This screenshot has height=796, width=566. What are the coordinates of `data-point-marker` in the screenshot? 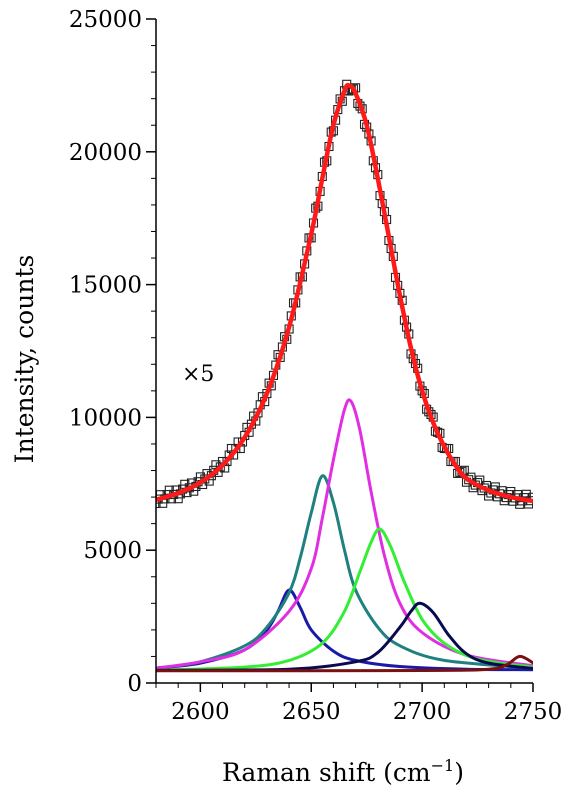 It's located at (530, 497).